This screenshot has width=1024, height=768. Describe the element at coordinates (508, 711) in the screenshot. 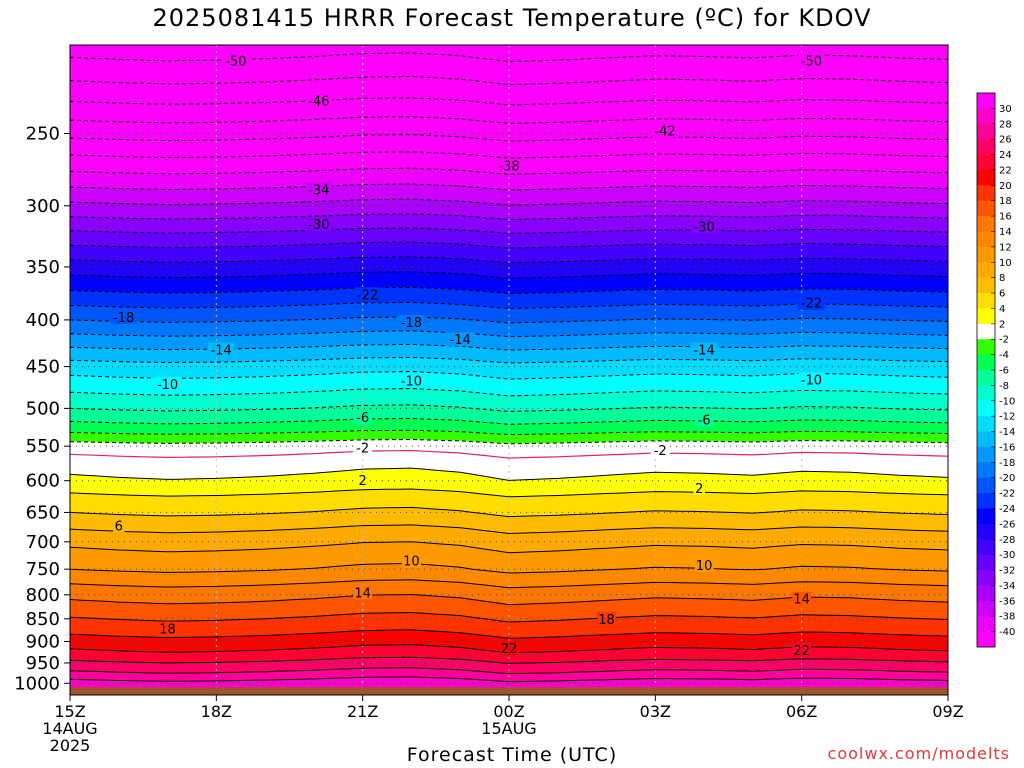

I see `x-tick-label: 00Z` at that location.